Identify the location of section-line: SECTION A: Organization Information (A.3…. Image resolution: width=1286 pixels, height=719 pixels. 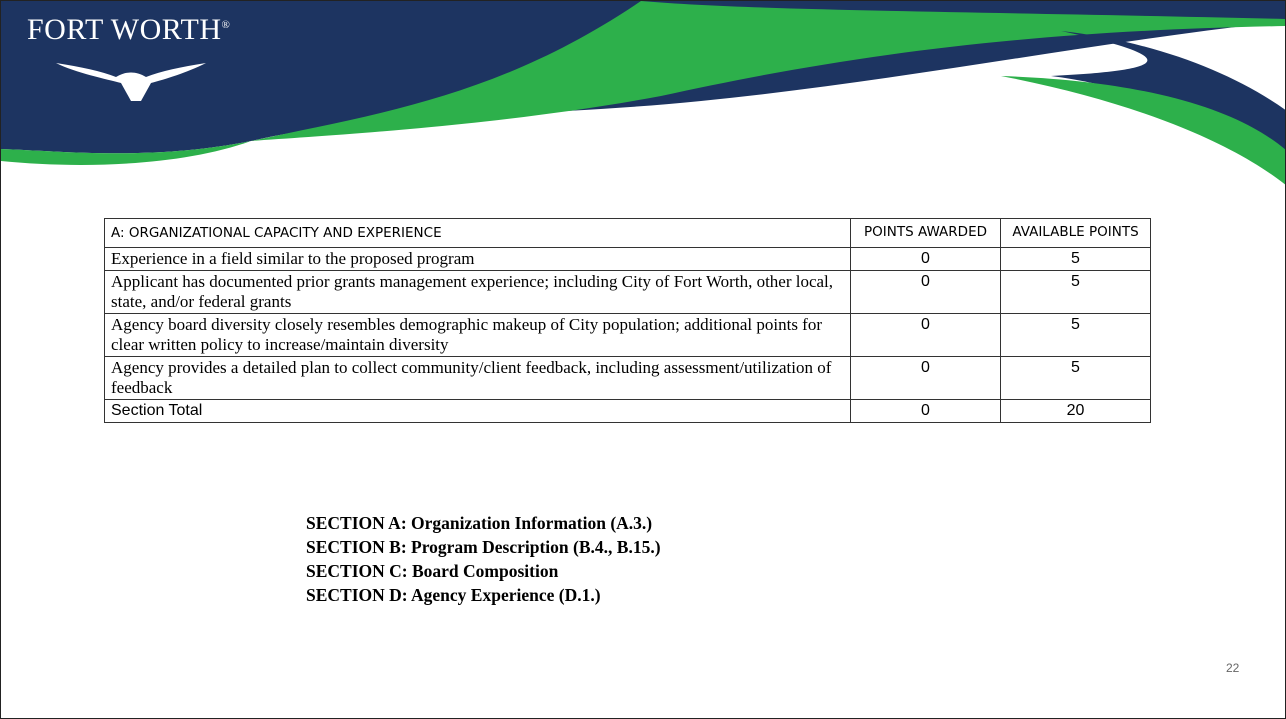
(479, 523).